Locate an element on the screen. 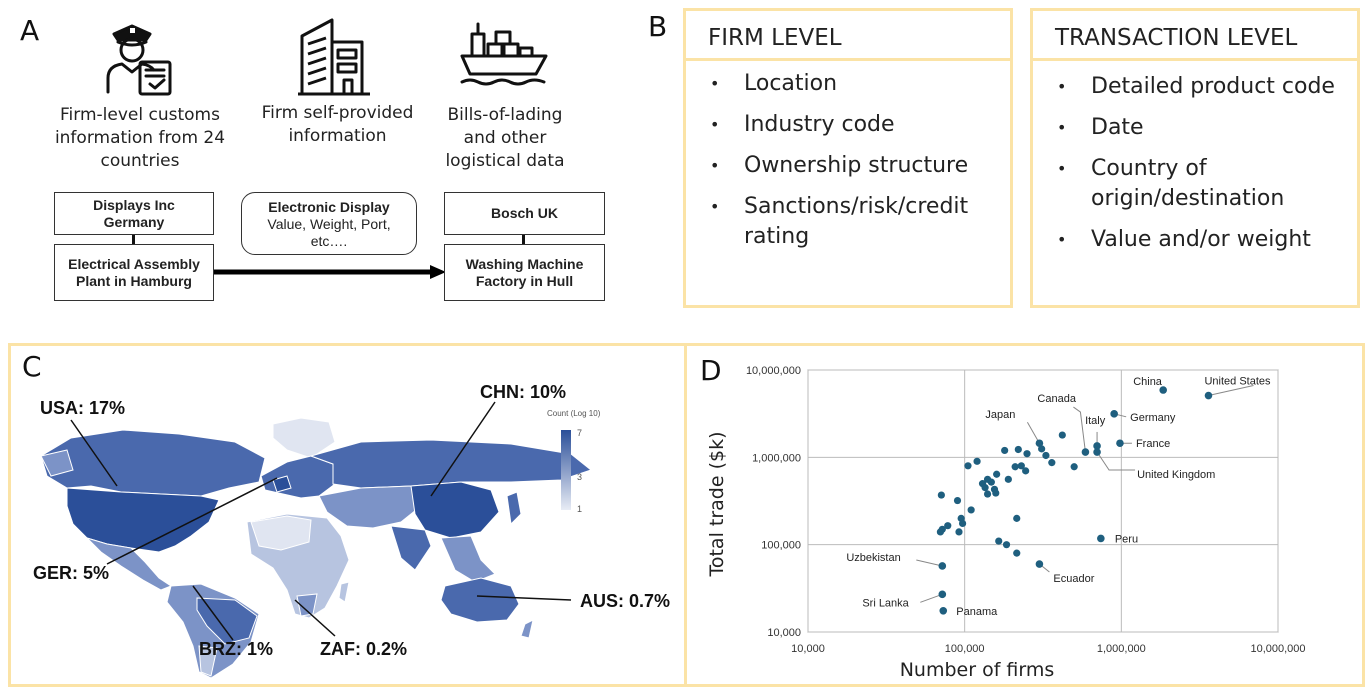 This screenshot has height=687, width=1365. scatter-leader-lines is located at coordinates (1085, 494).